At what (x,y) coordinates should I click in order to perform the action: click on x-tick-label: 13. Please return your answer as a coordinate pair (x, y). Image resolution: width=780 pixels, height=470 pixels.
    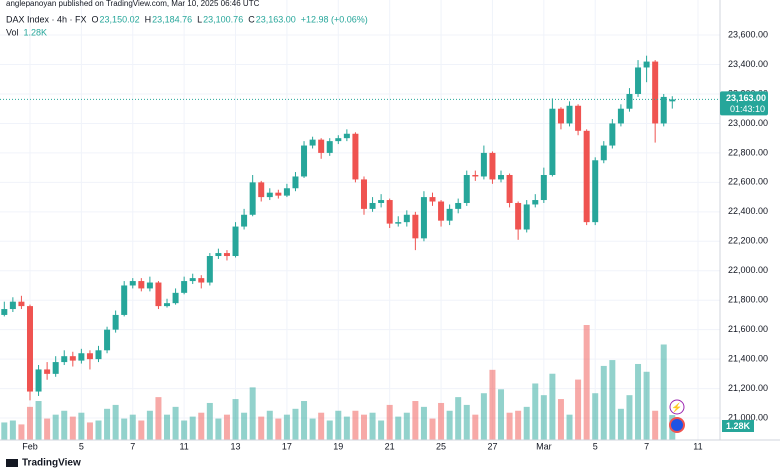
    Looking at the image, I should click on (236, 446).